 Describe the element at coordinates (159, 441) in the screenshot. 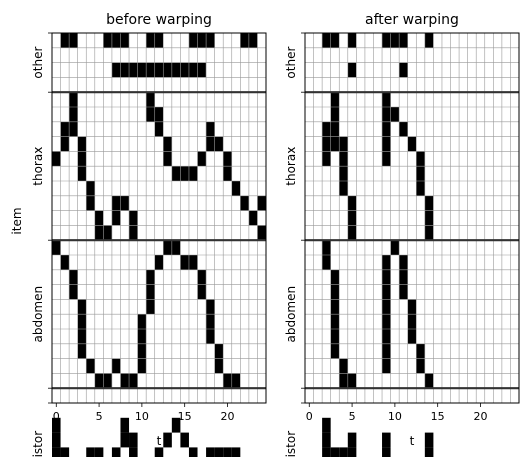

I see `x-axis-label-before: t` at that location.